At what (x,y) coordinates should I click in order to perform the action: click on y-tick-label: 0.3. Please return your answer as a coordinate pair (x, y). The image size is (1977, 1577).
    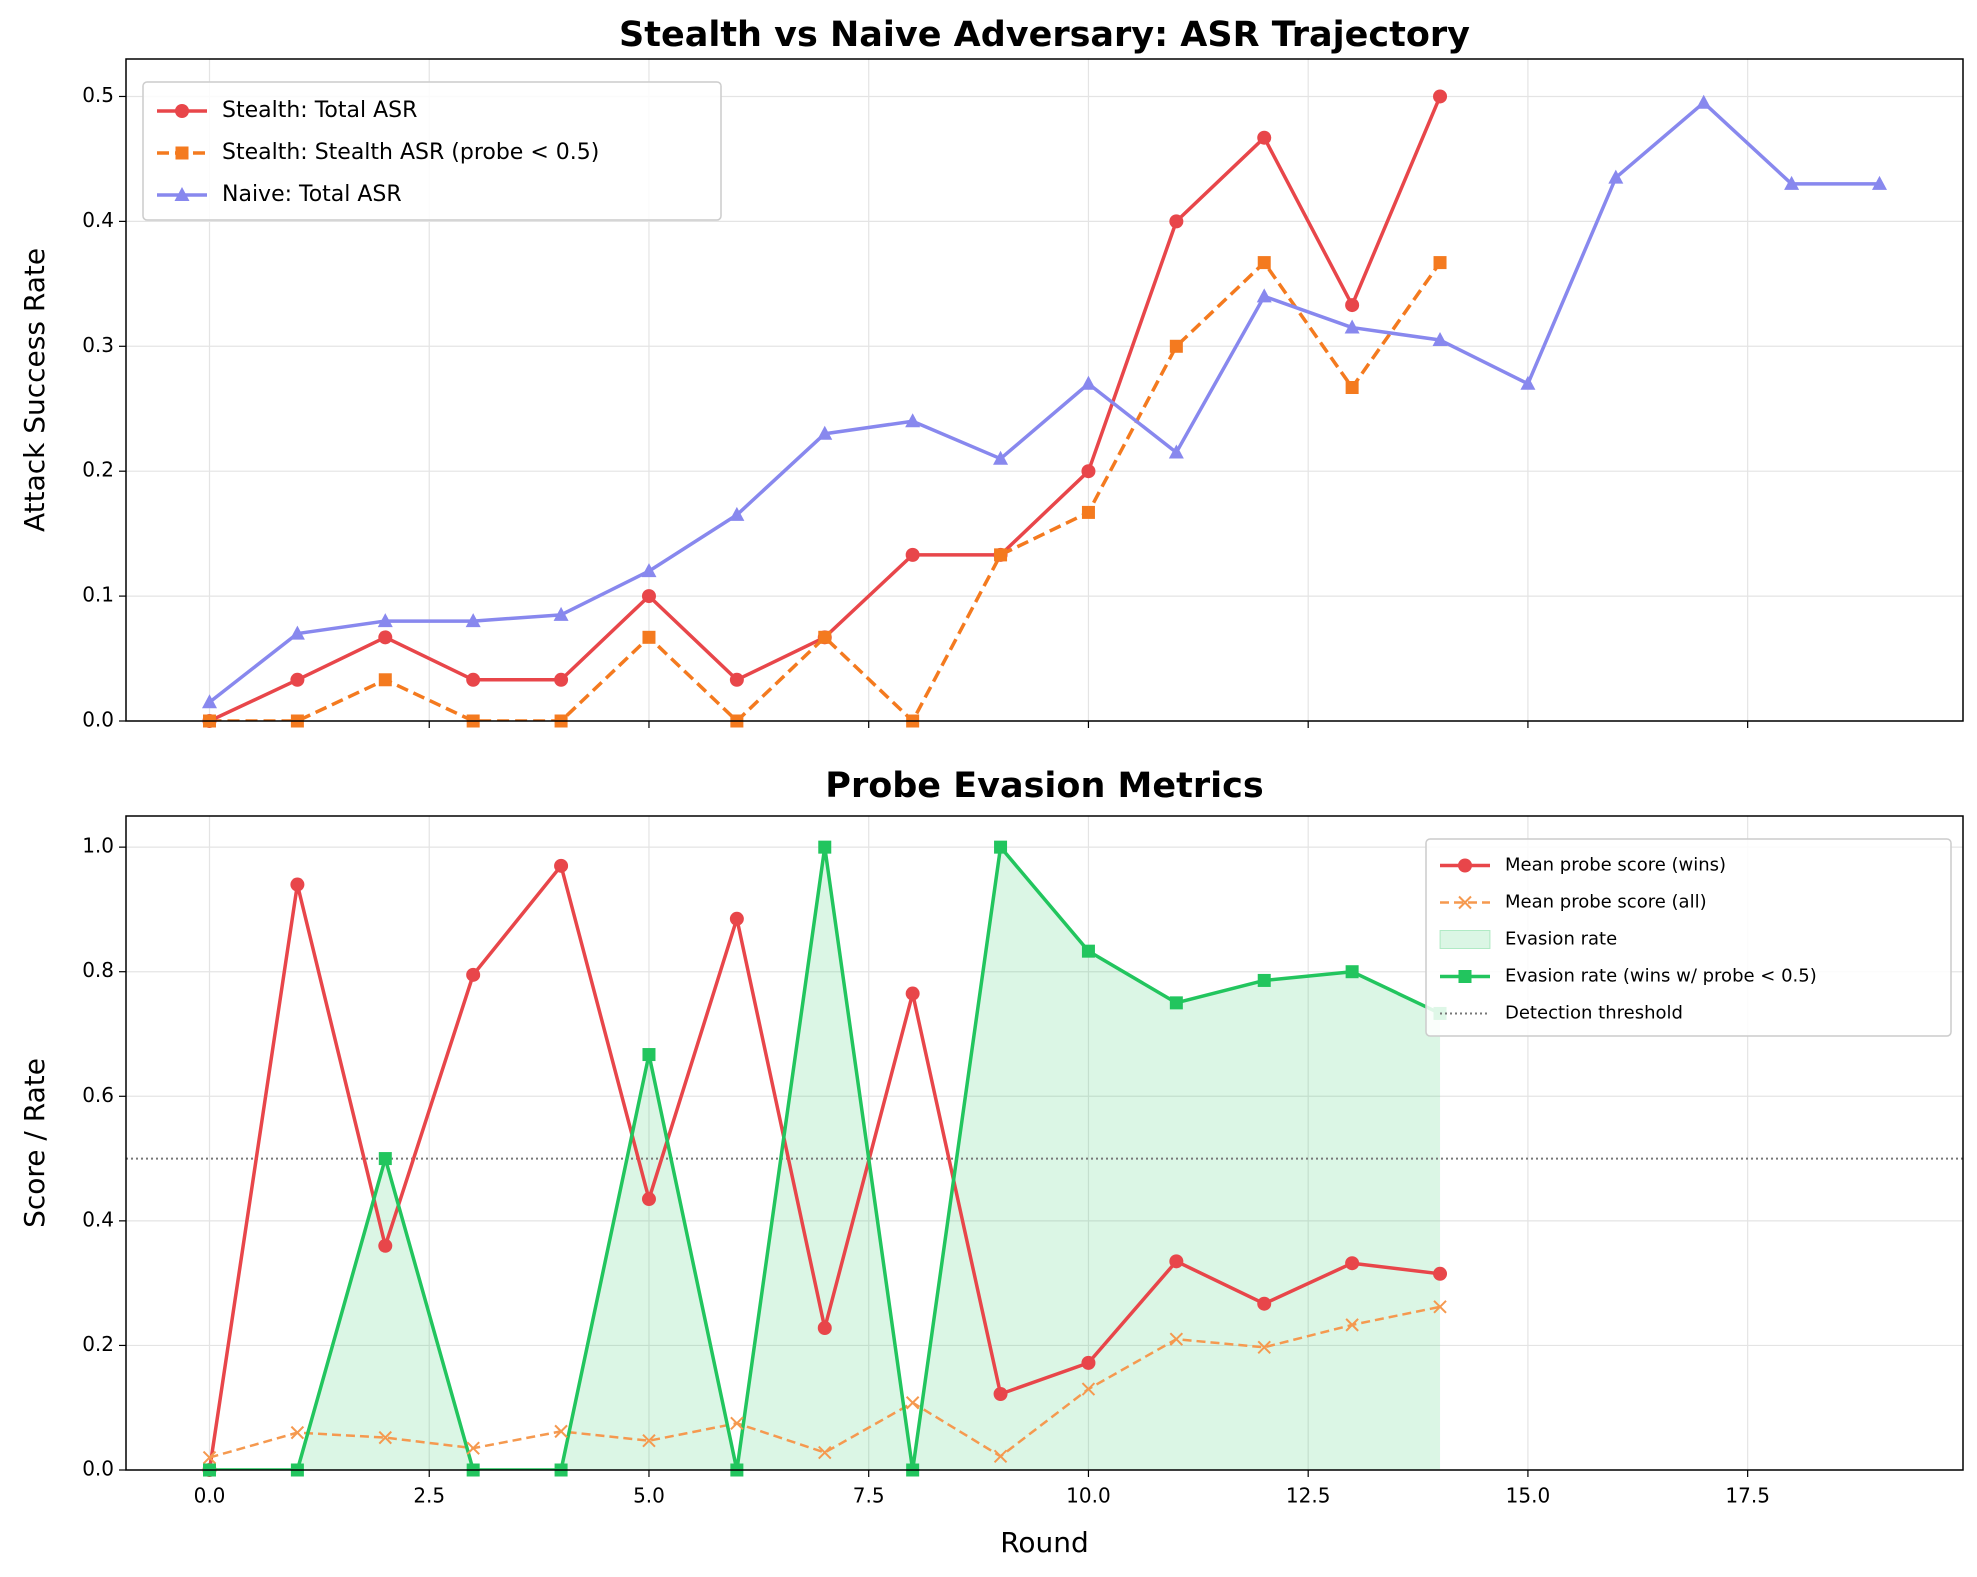
    Looking at the image, I should click on (98, 345).